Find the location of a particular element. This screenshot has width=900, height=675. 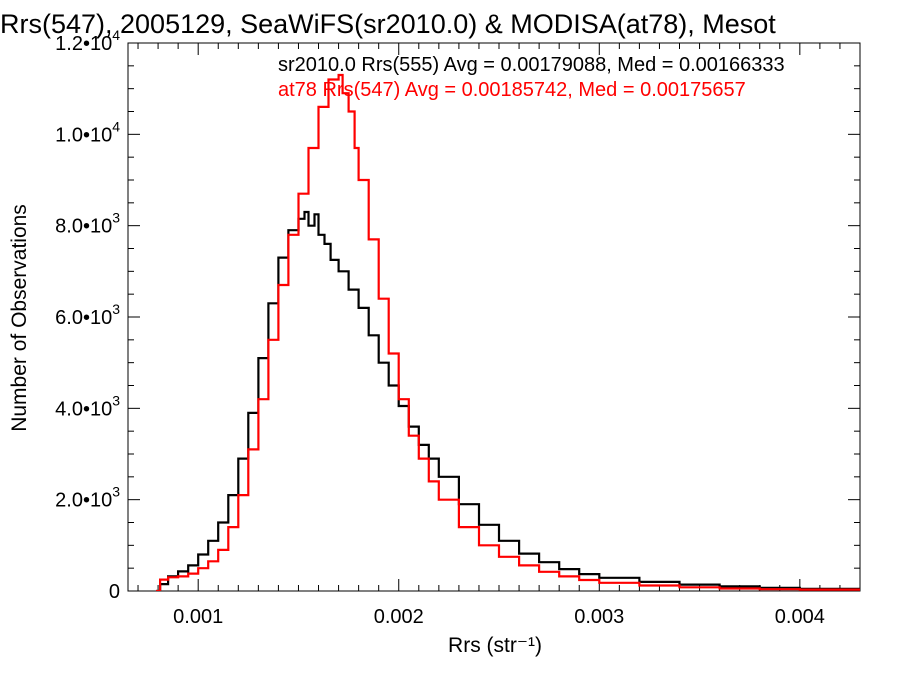

x-tick-label: 0.004 is located at coordinates (800, 617).